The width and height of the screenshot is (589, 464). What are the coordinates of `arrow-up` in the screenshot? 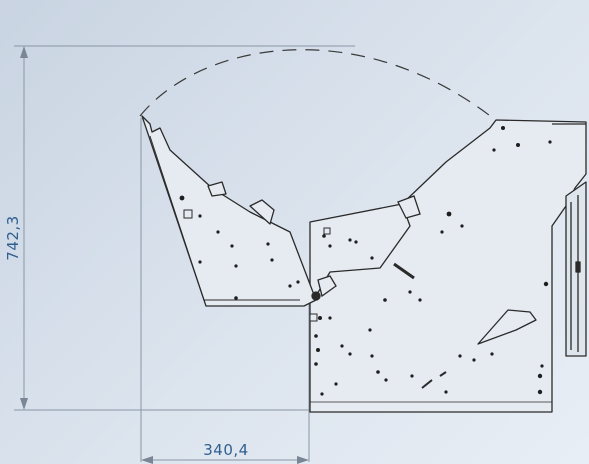 It's located at (24, 52).